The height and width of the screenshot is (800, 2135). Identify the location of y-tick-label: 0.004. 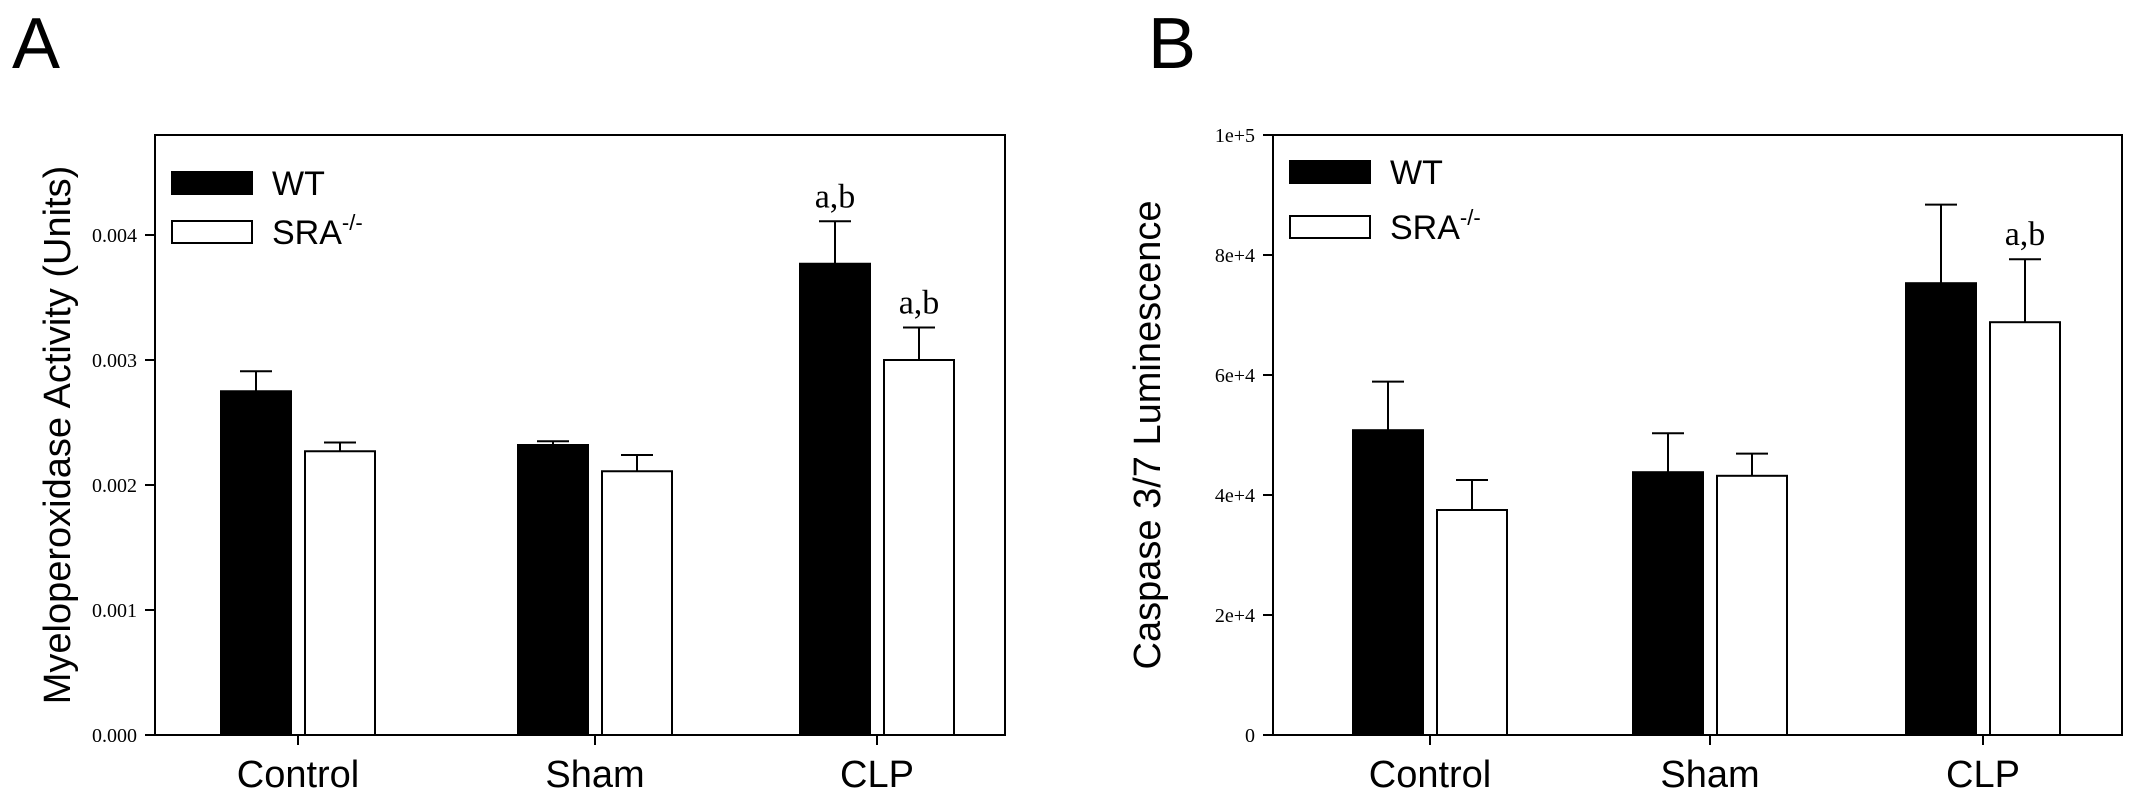
(114, 236).